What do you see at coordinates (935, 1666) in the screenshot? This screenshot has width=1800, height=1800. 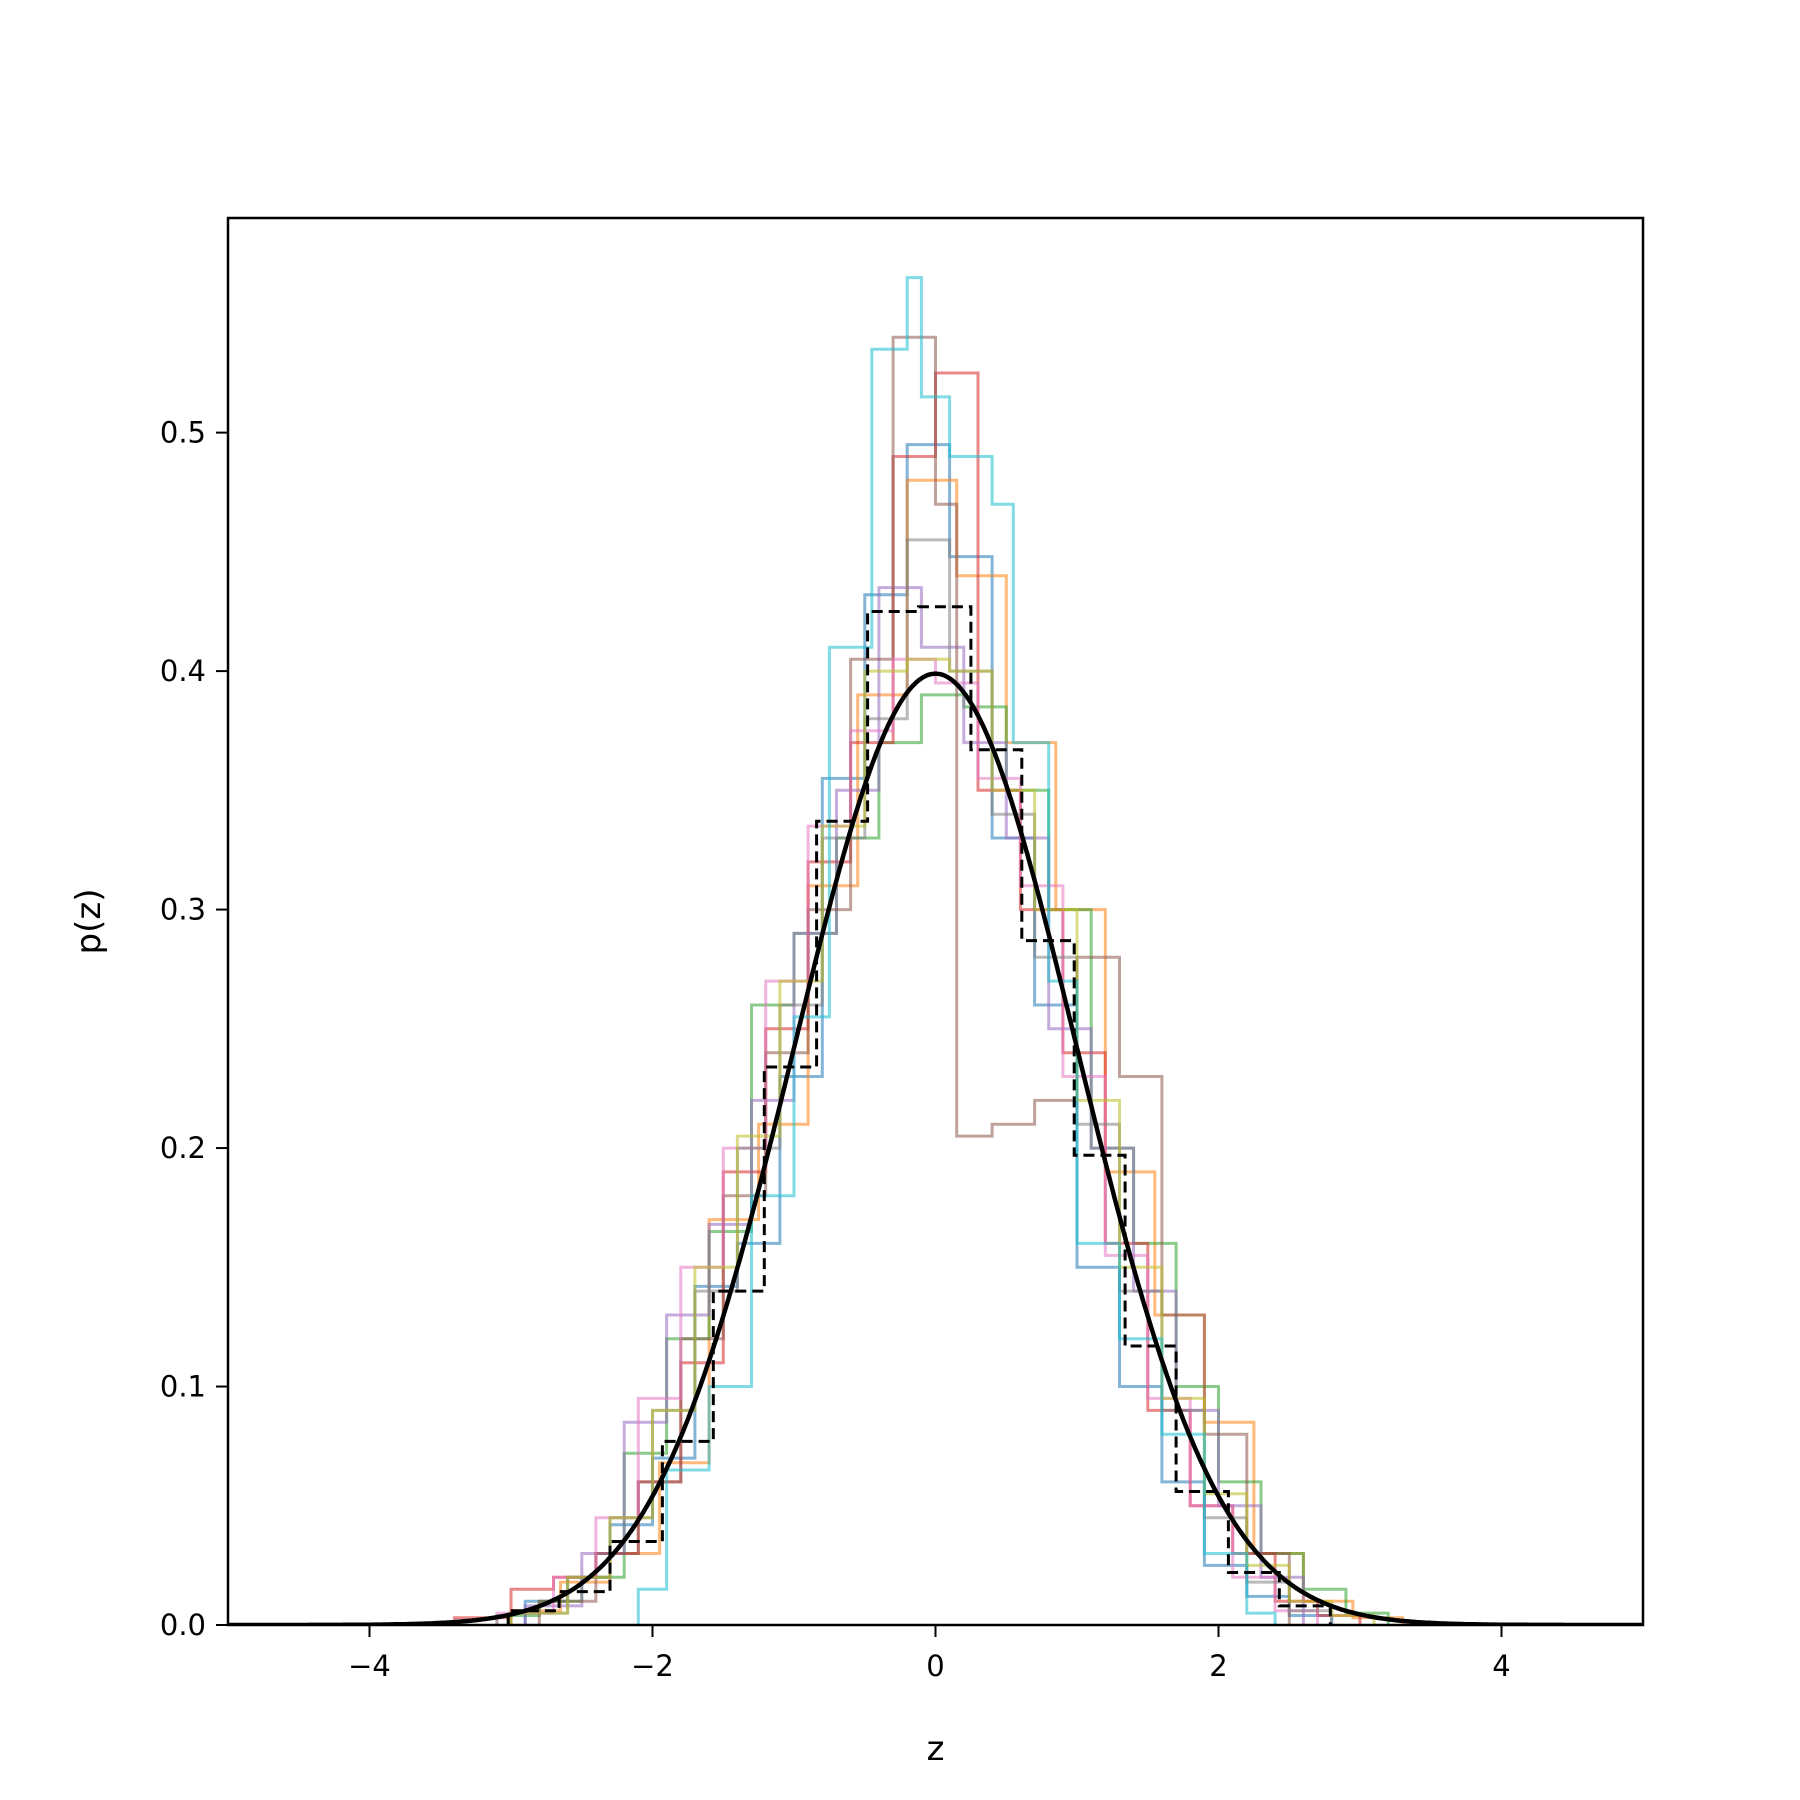 I see `x-tick-label: 0` at bounding box center [935, 1666].